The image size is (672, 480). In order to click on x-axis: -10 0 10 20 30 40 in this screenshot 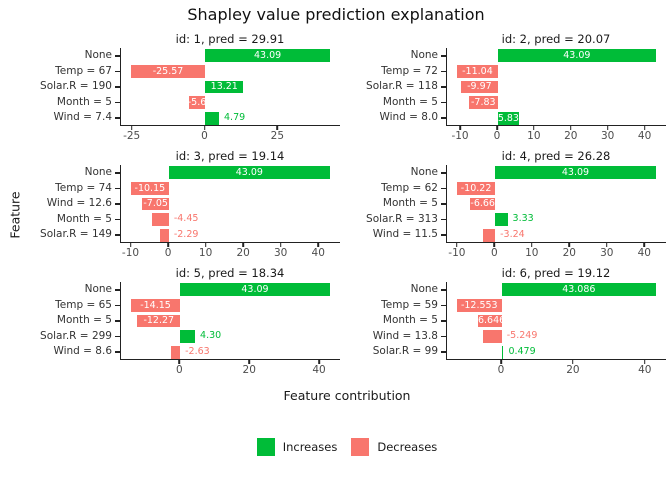, I will do `click(556, 134)`.